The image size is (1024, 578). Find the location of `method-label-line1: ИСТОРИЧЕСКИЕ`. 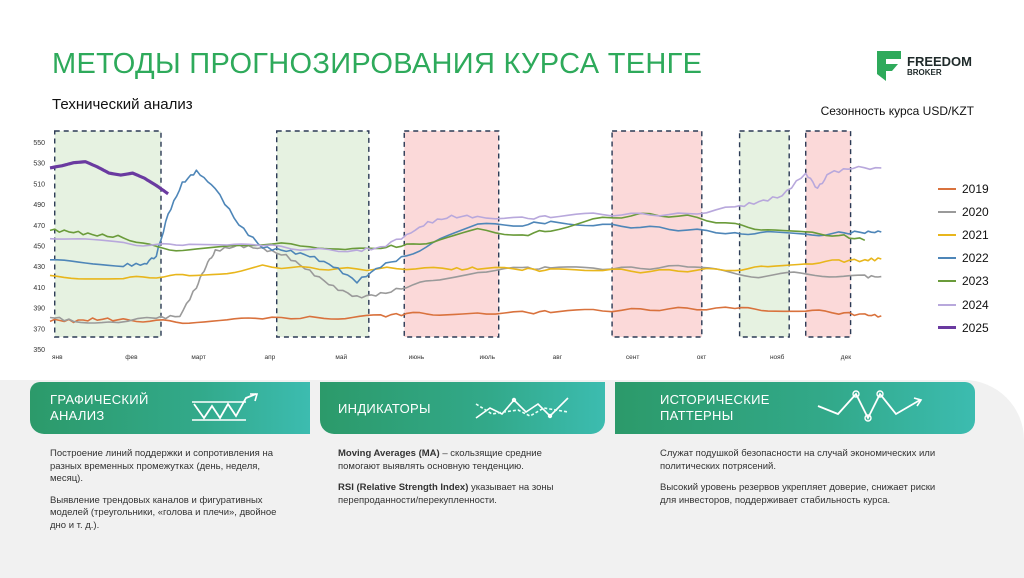

method-label-line1: ИСТОРИЧЕСКИЕ is located at coordinates (715, 399).